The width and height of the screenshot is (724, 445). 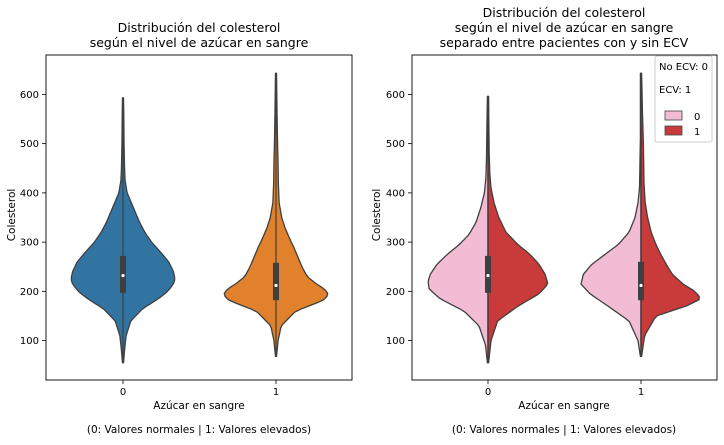 What do you see at coordinates (697, 117) in the screenshot?
I see `legend-label-0: 0` at bounding box center [697, 117].